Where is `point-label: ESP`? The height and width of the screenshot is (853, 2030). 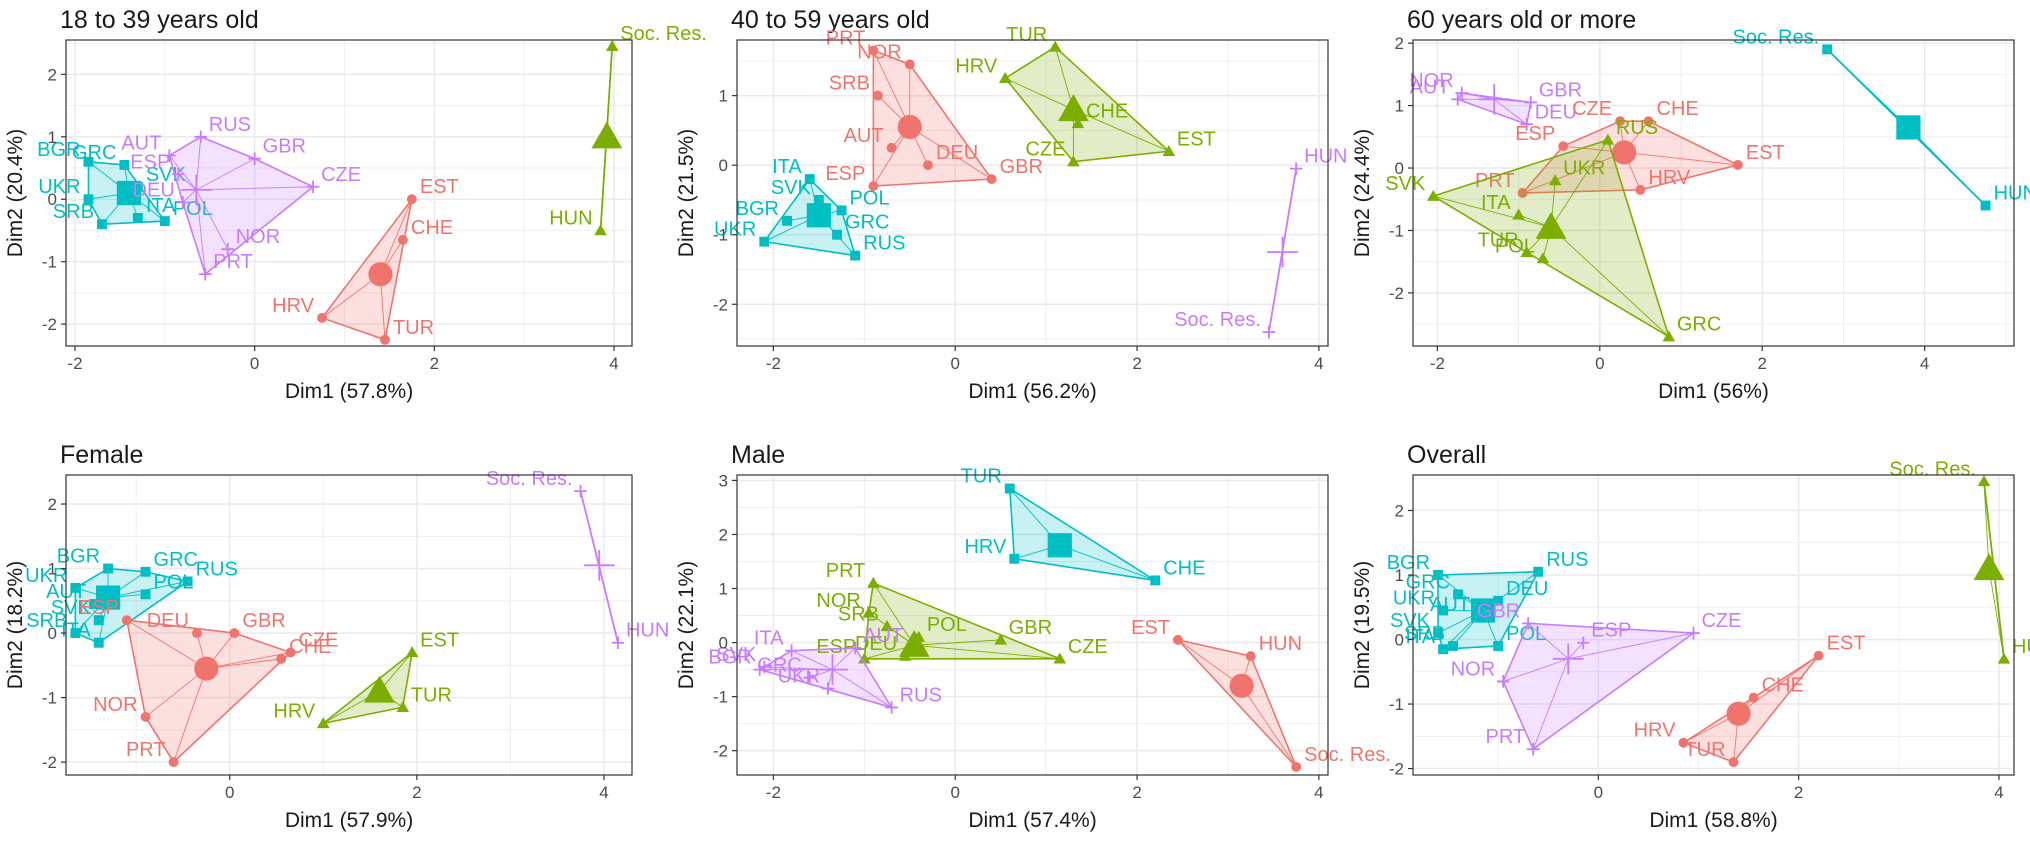 point-label: ESP is located at coordinates (845, 174).